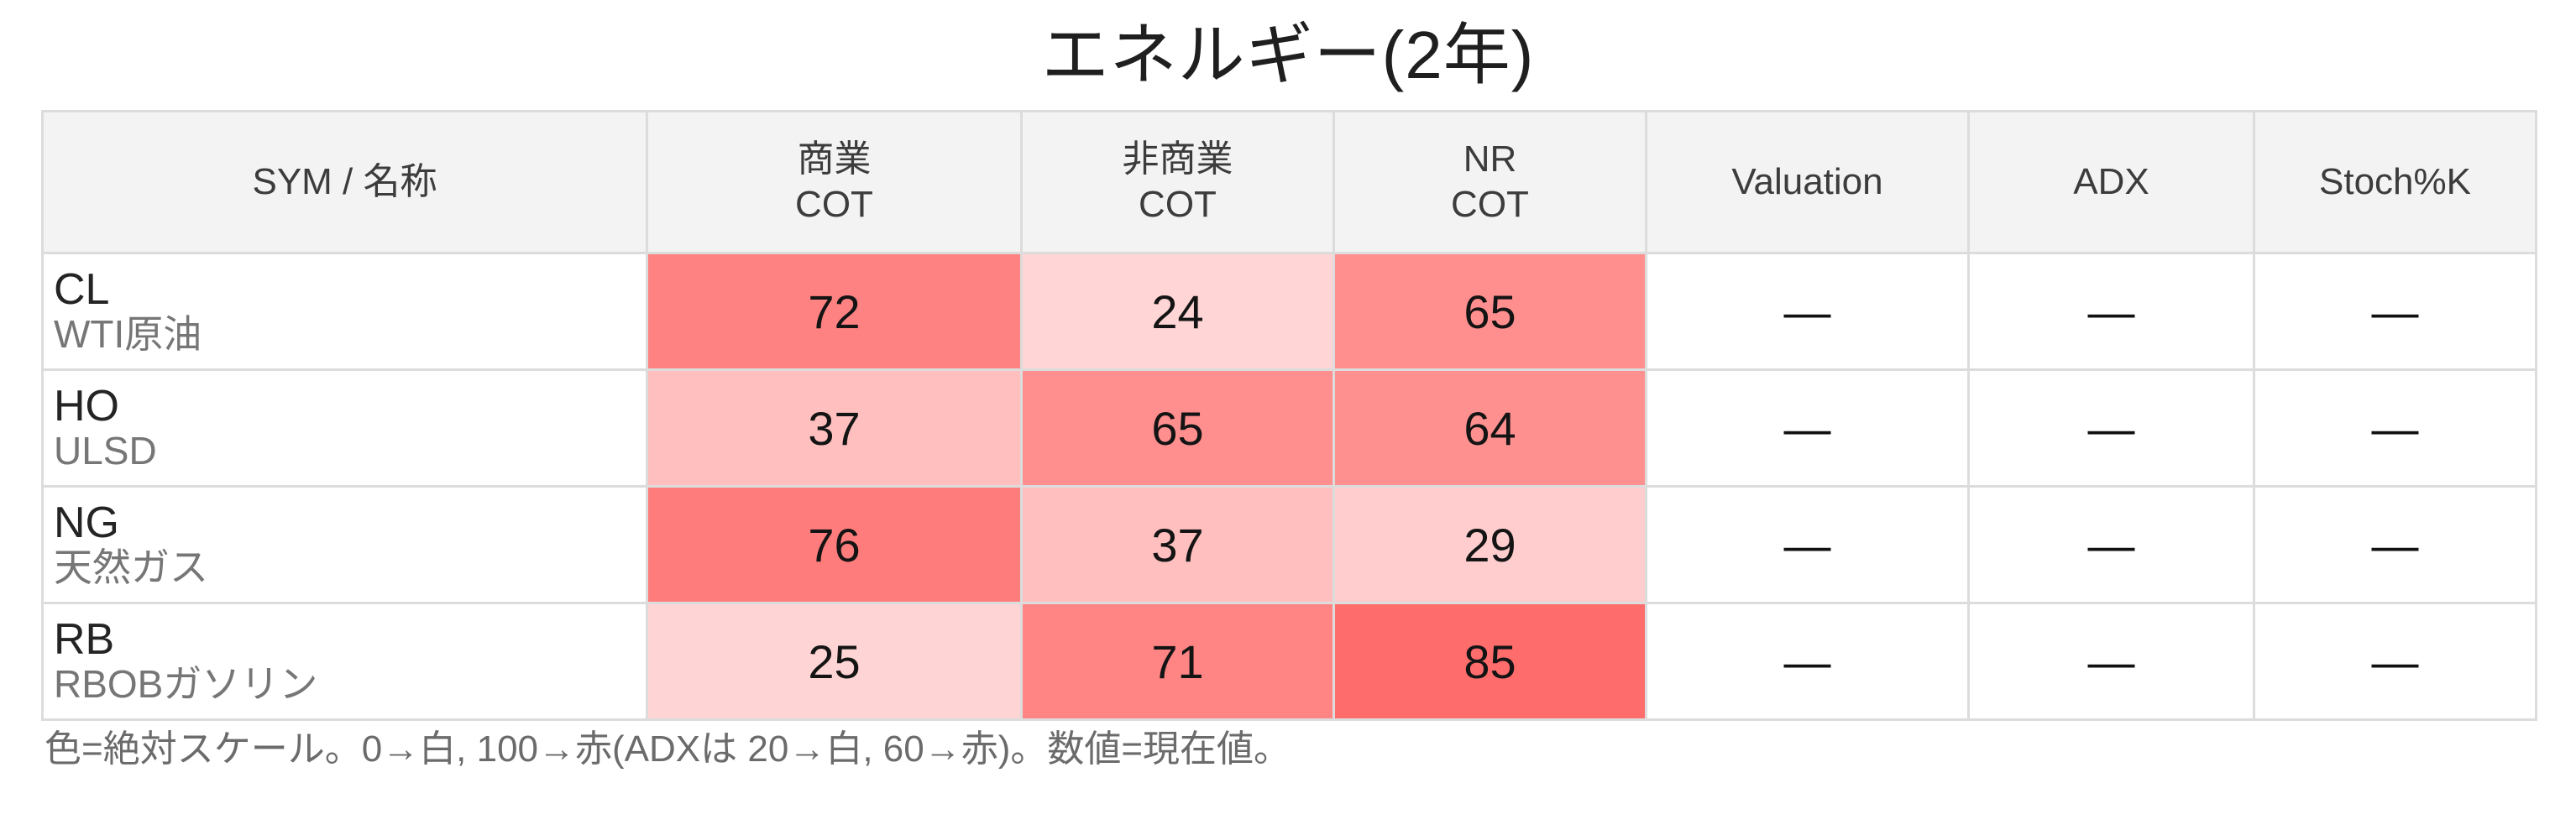  Describe the element at coordinates (82, 289) in the screenshot. I see `symbol-label: CL` at that location.